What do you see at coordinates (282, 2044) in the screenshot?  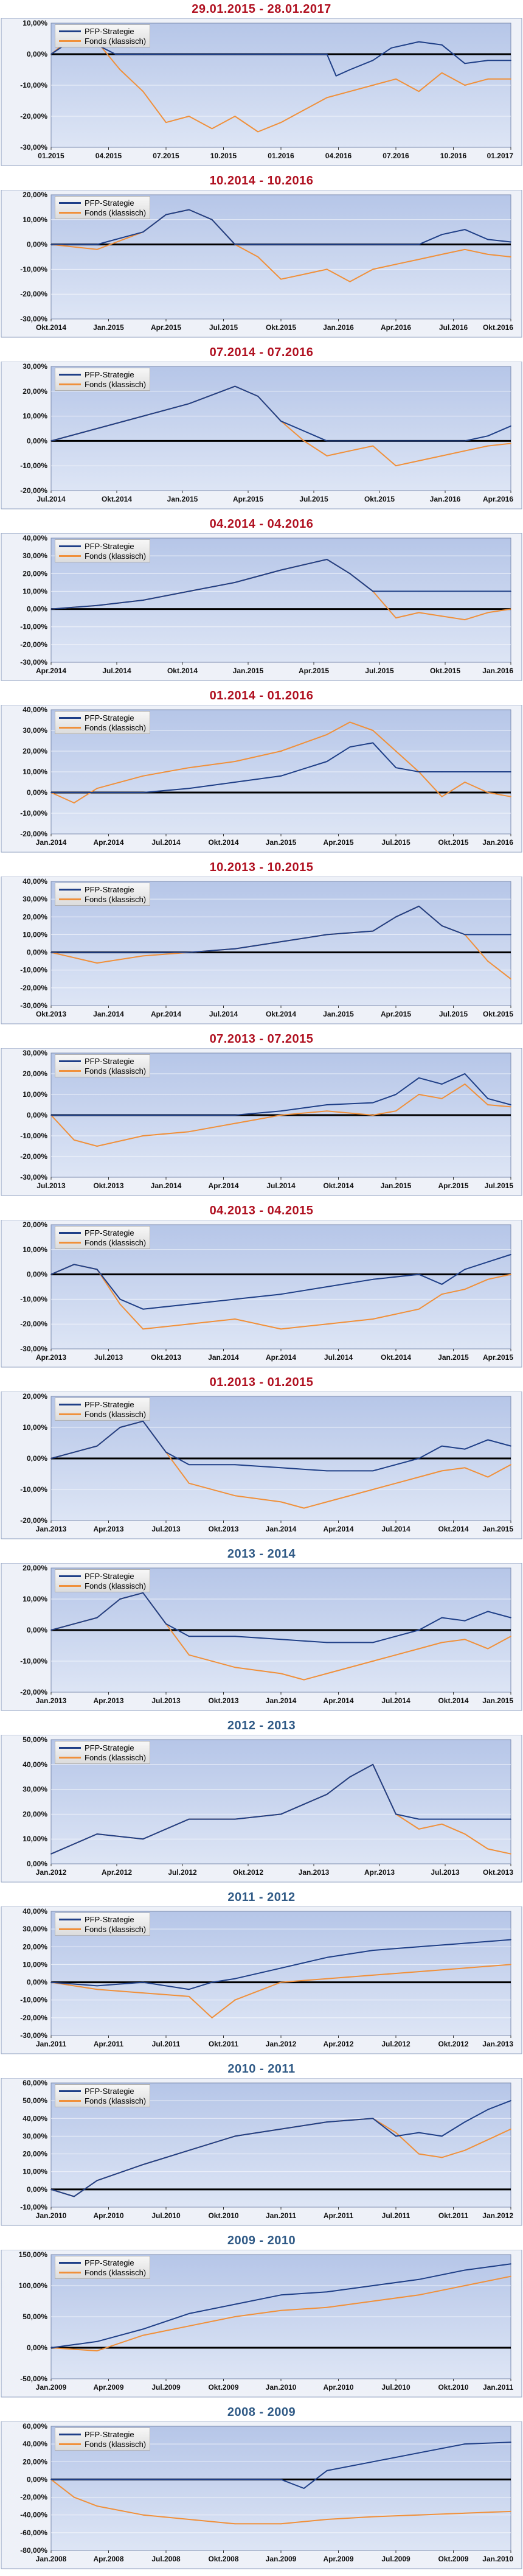 I see `x-tick-label: Jan.2012` at bounding box center [282, 2044].